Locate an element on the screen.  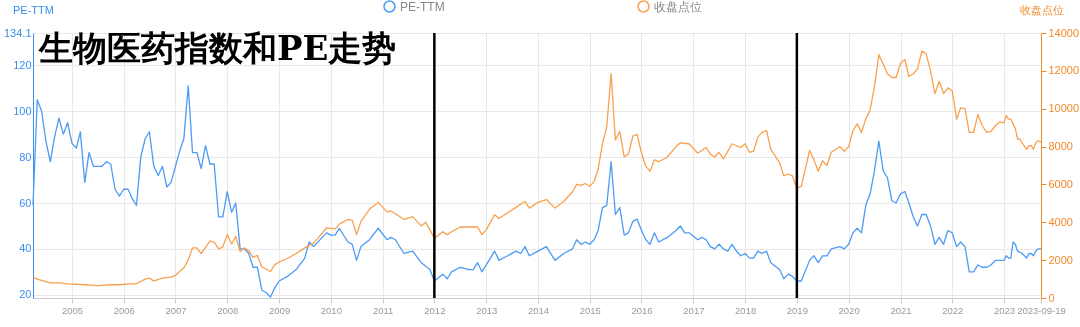
y-tick-label: 134.1 is located at coordinates (17, 32).